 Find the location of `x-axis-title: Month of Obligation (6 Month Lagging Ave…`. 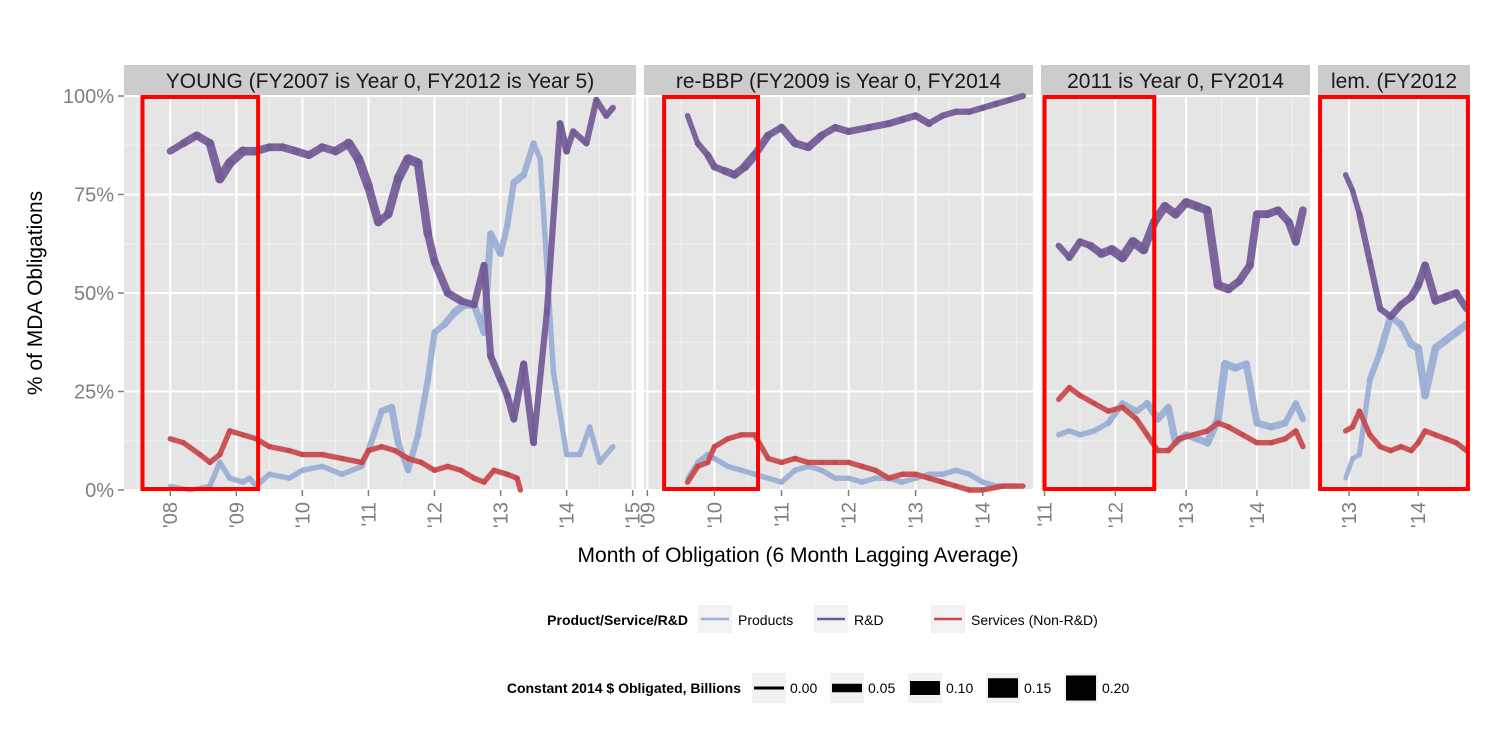

x-axis-title: Month of Obligation (6 Month Lagging Ave… is located at coordinates (798, 555).